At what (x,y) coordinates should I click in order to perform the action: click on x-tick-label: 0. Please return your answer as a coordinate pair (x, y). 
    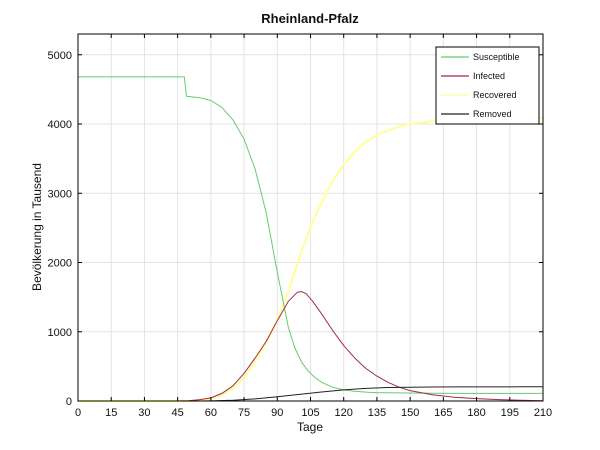
    Looking at the image, I should click on (78, 413).